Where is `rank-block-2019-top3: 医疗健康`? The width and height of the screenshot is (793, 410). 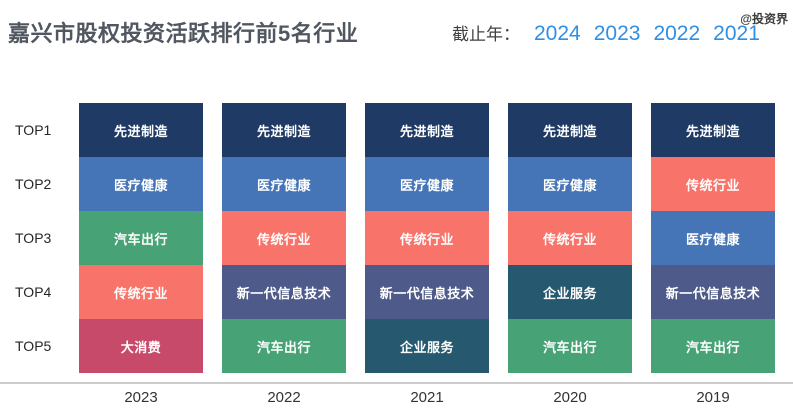
rank-block-2019-top3: 医疗健康 is located at coordinates (713, 238).